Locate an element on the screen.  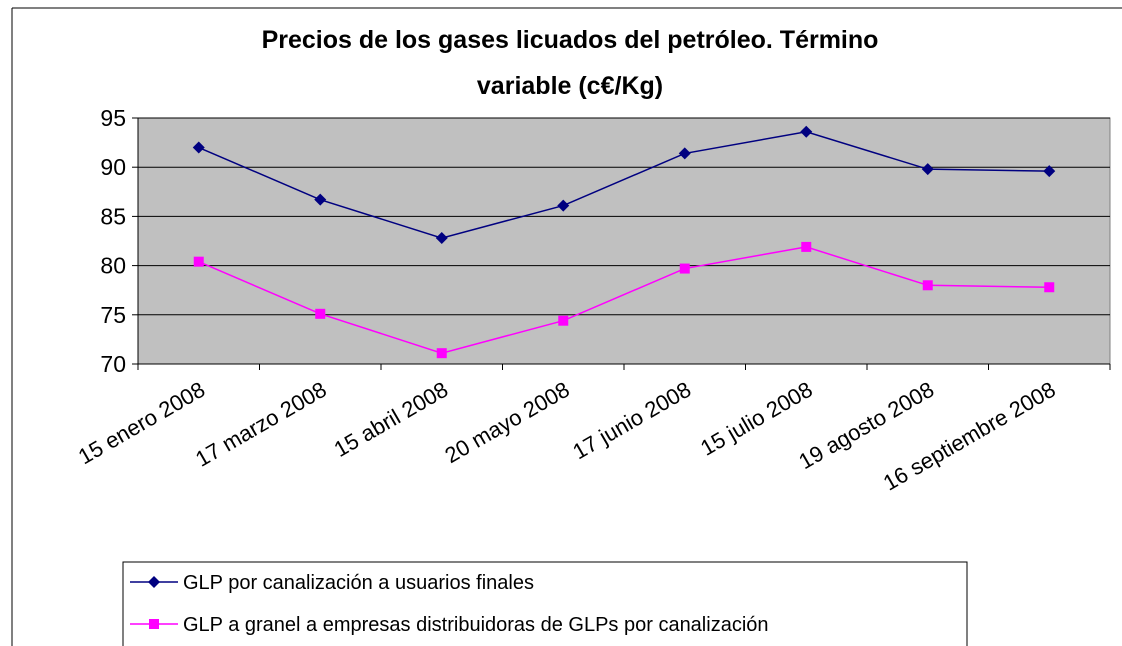
x-tick-label: 15 enero 2008 is located at coordinates (141, 423).